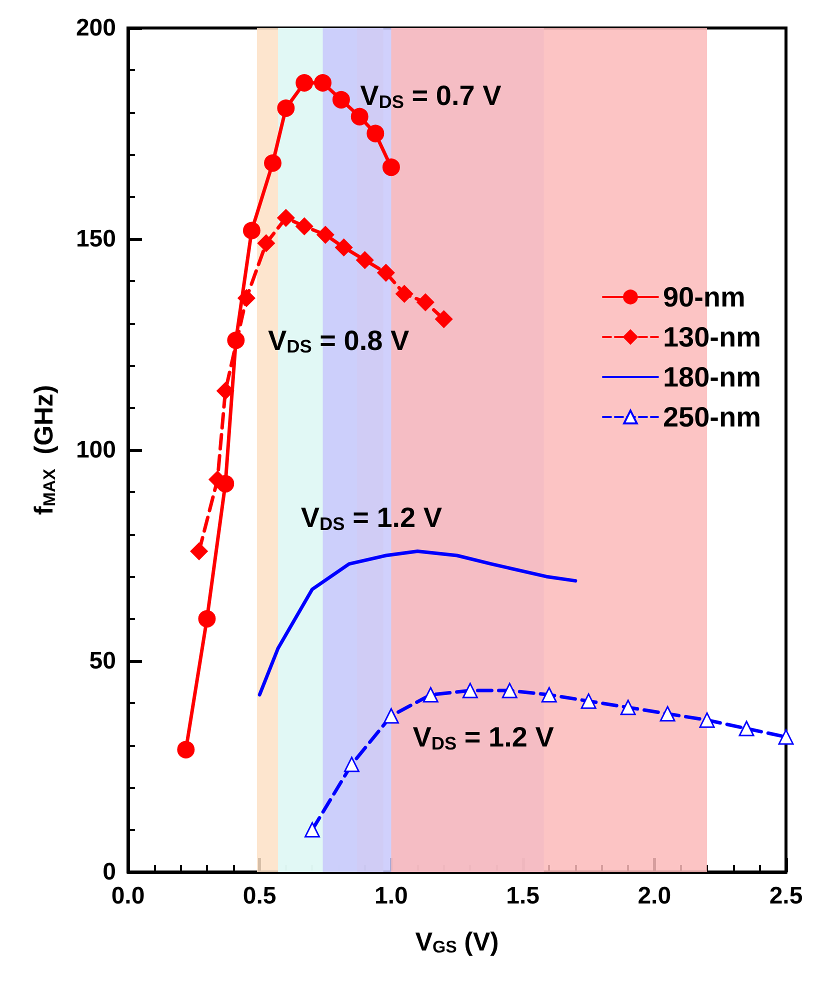 The height and width of the screenshot is (990, 814). What do you see at coordinates (43, 450) in the screenshot?
I see `y-axis-title: fMAX (GHz)` at bounding box center [43, 450].